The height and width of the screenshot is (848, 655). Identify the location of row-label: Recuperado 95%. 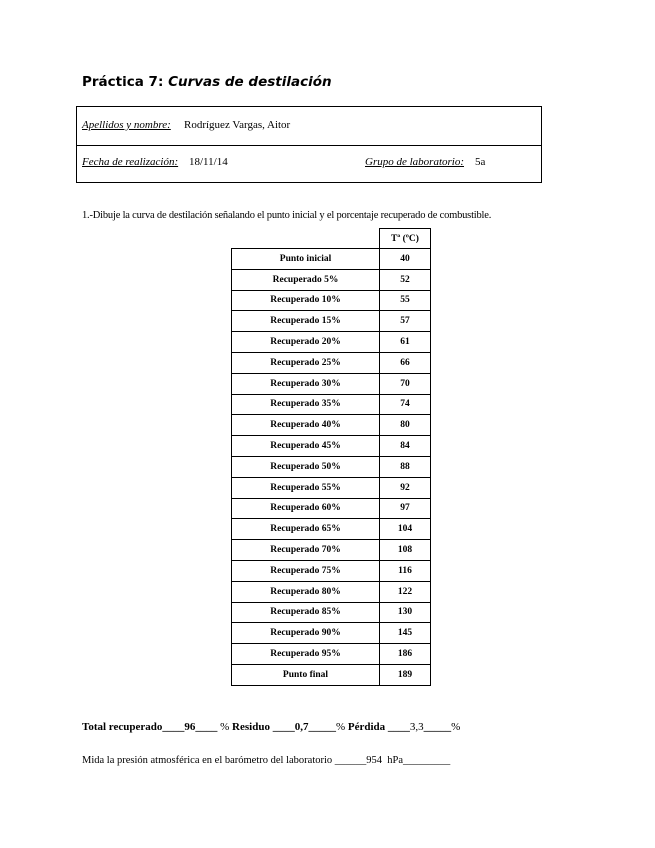
(305, 654).